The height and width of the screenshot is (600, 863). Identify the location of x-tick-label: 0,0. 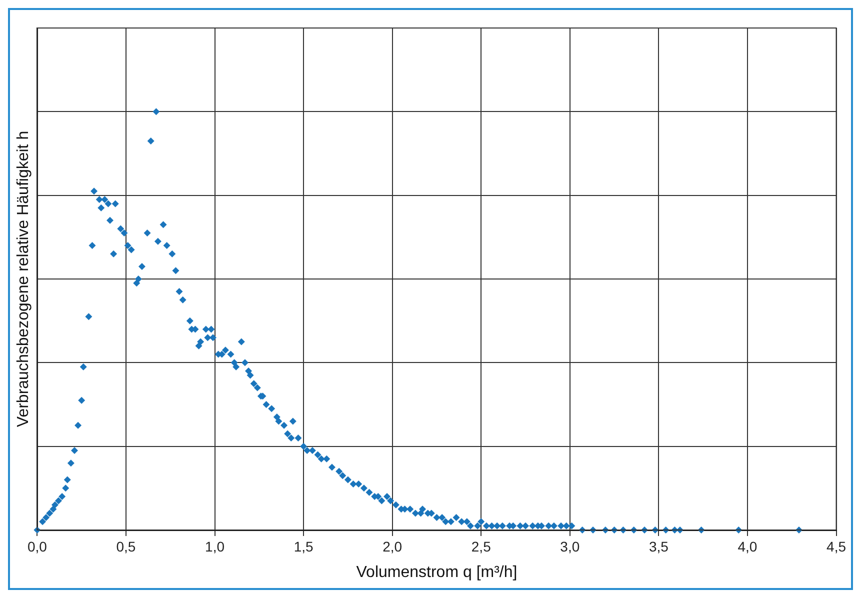
(37, 546).